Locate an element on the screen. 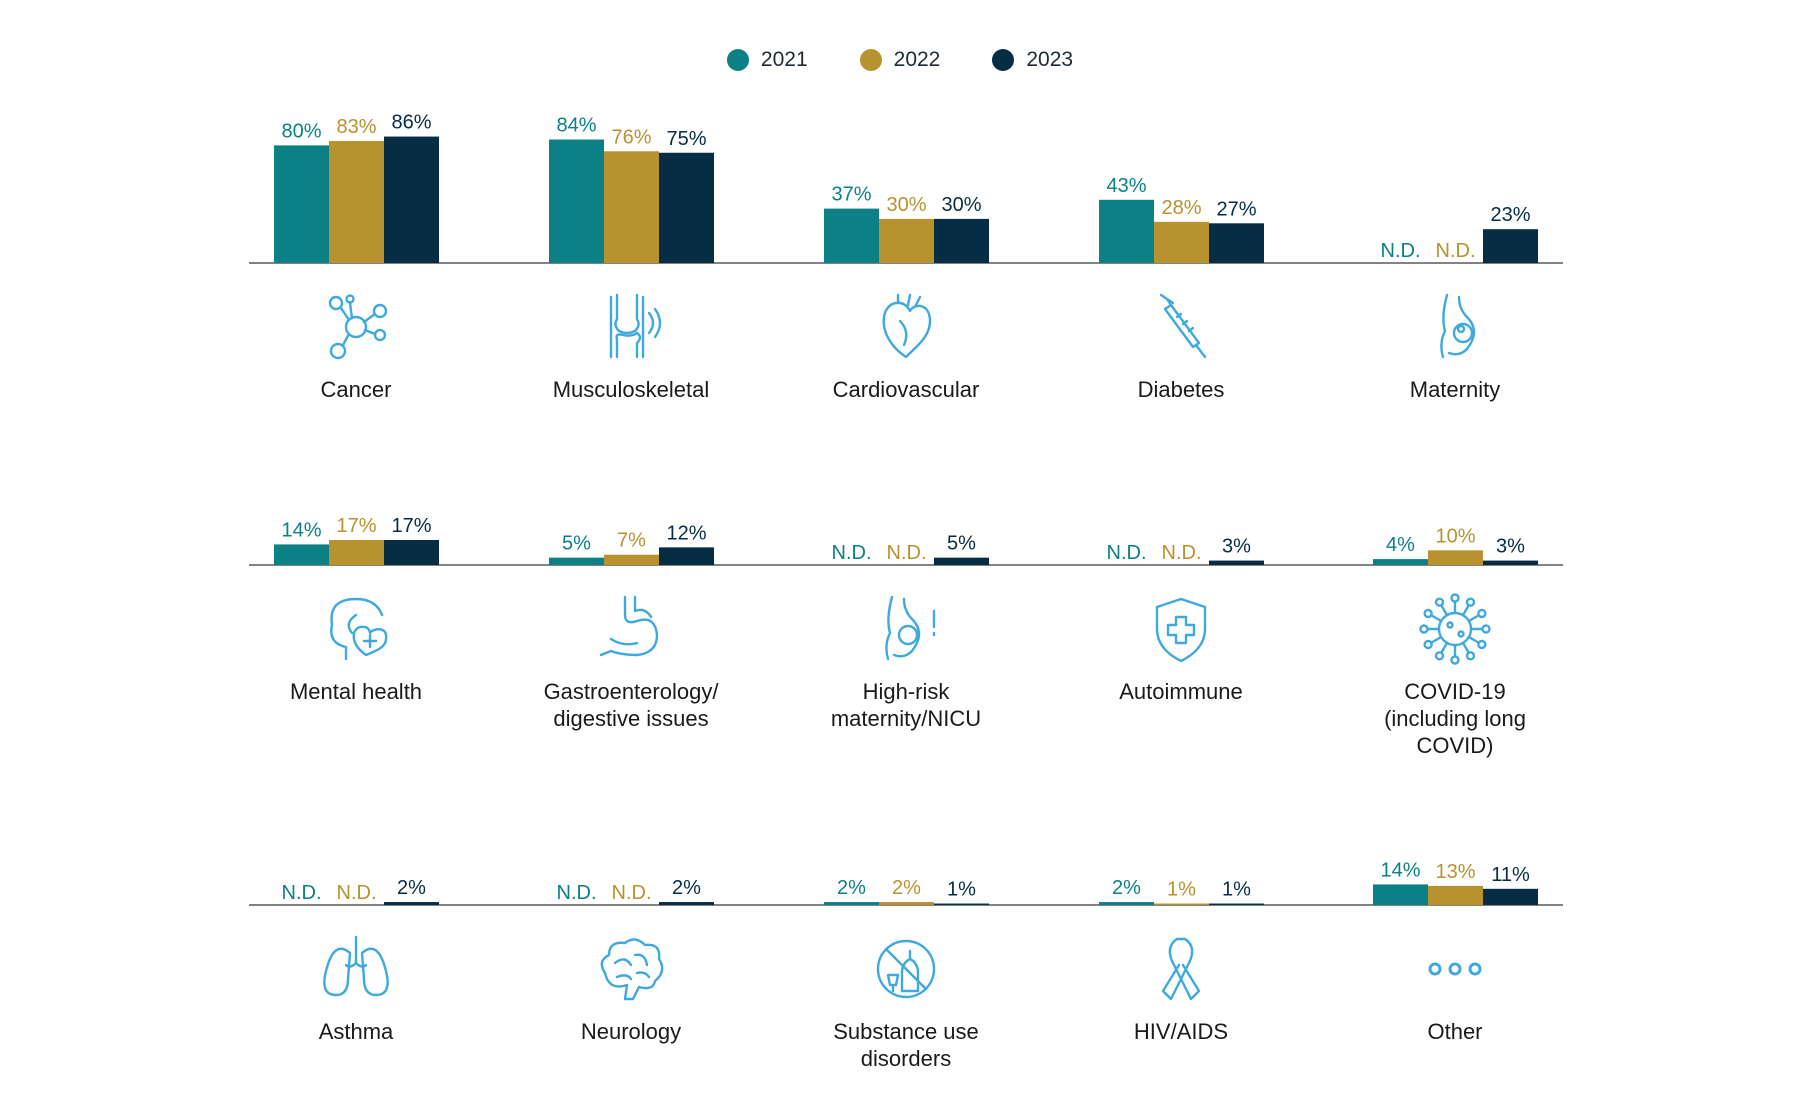 The image size is (1800, 1116). lungs-icon is located at coordinates (356, 966).